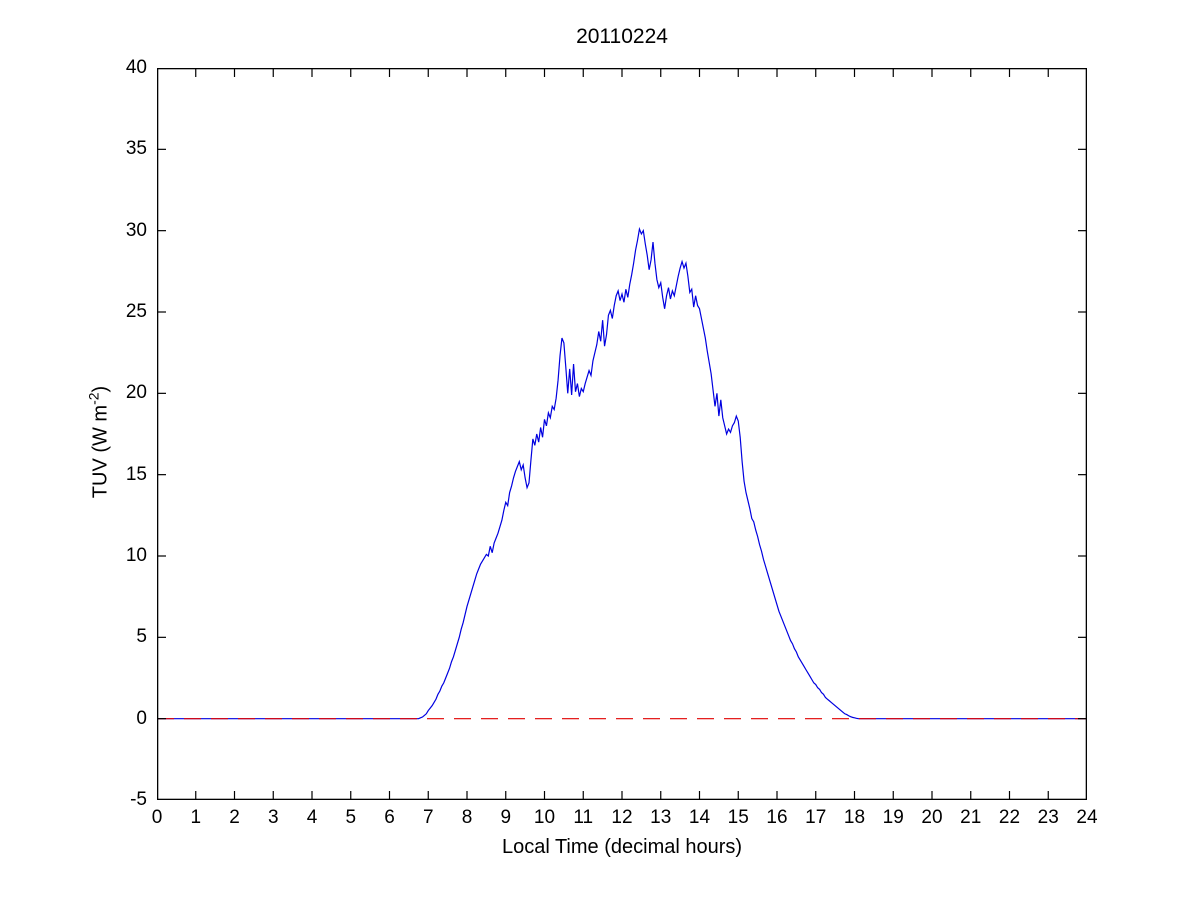 Image resolution: width=1201 pixels, height=900 pixels. Describe the element at coordinates (141, 718) in the screenshot. I see `y-tick-label: 0` at that location.